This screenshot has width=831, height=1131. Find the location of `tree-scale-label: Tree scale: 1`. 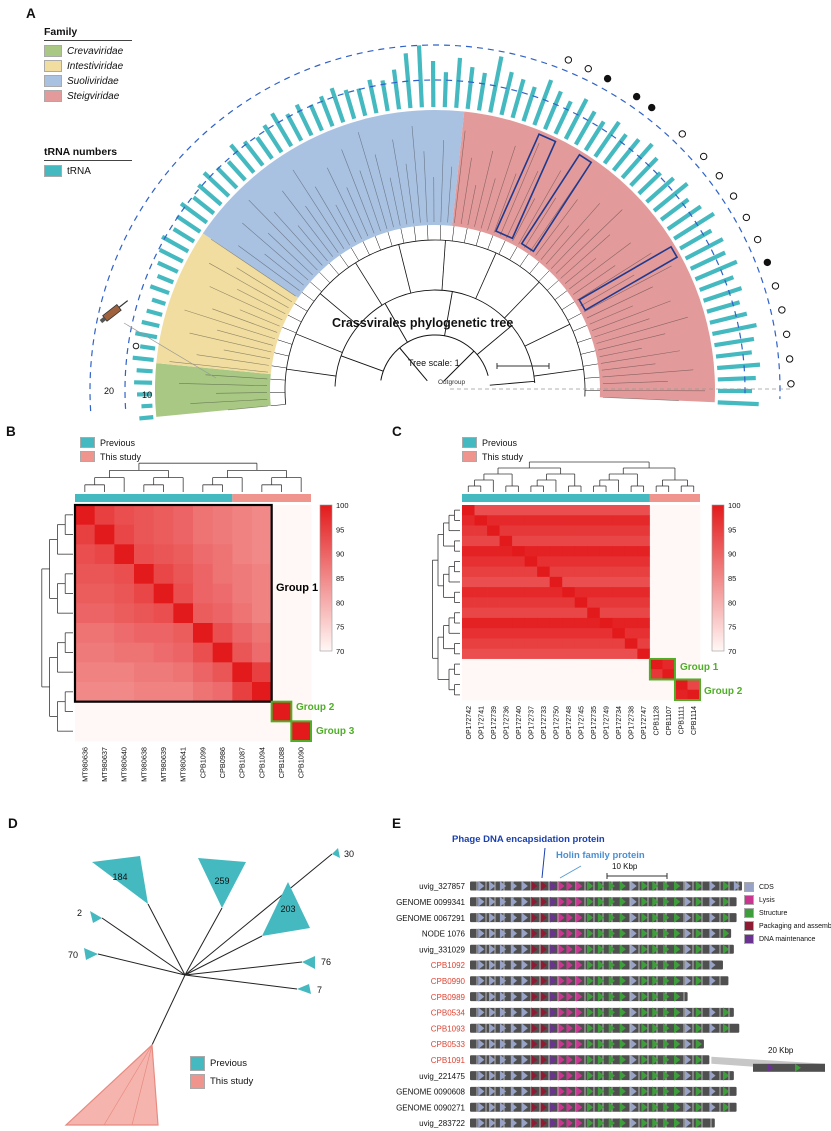

tree-scale-label: Tree scale: 1 is located at coordinates (434, 363).